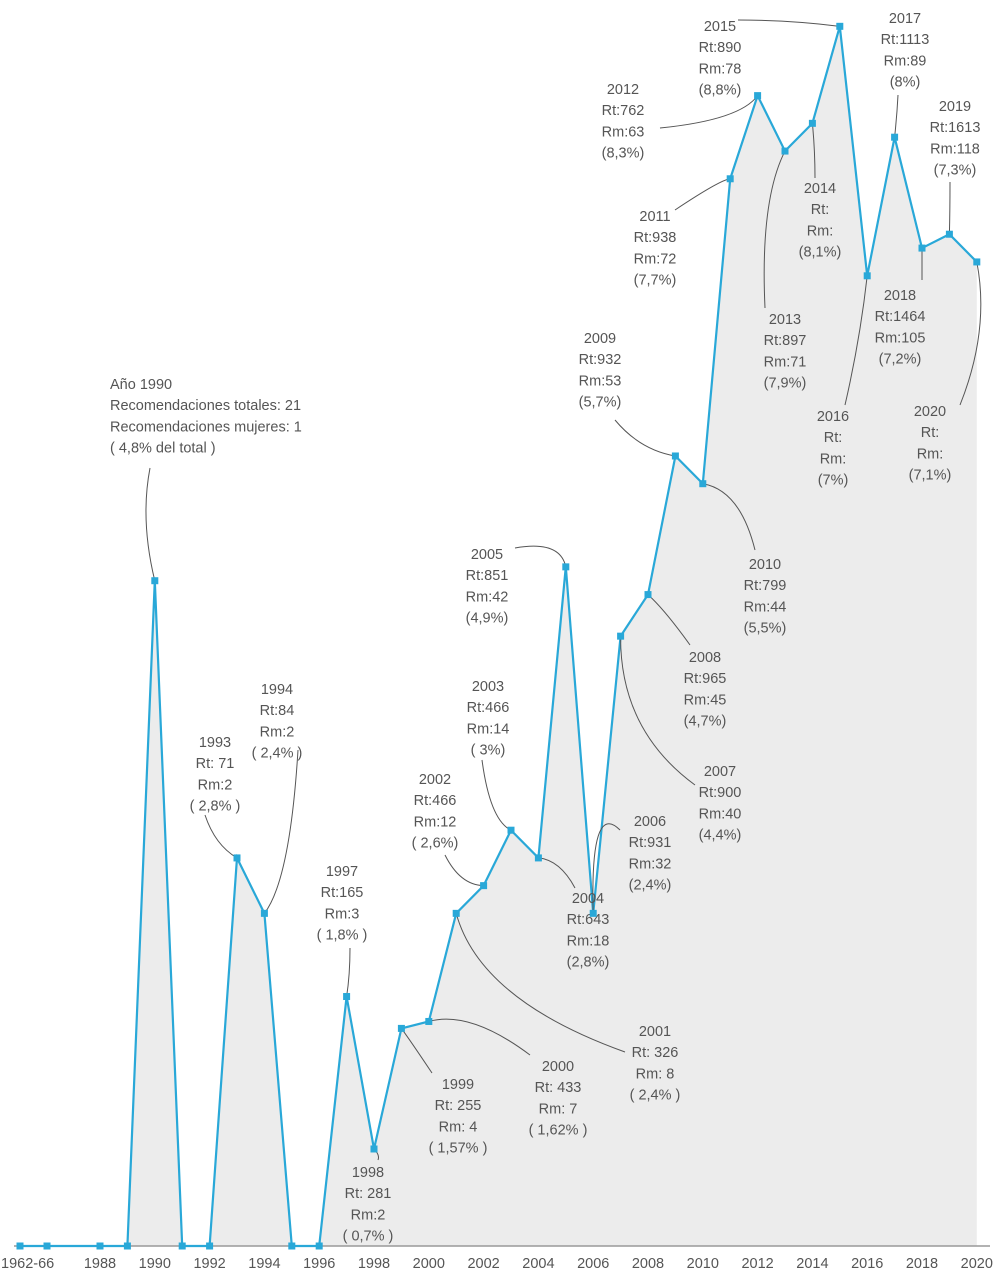  Describe the element at coordinates (206, 427) in the screenshot. I see `annotation-text: Recomendaciones mujeres: 1` at that location.